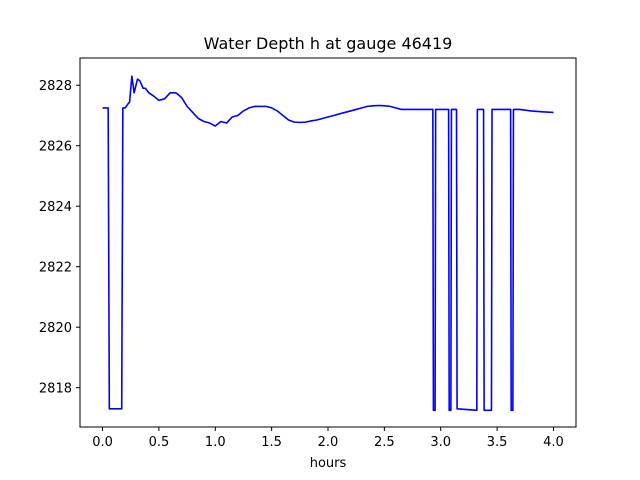 Image resolution: width=640 pixels, height=480 pixels. What do you see at coordinates (328, 463) in the screenshot?
I see `x-axis-label: hours` at bounding box center [328, 463].